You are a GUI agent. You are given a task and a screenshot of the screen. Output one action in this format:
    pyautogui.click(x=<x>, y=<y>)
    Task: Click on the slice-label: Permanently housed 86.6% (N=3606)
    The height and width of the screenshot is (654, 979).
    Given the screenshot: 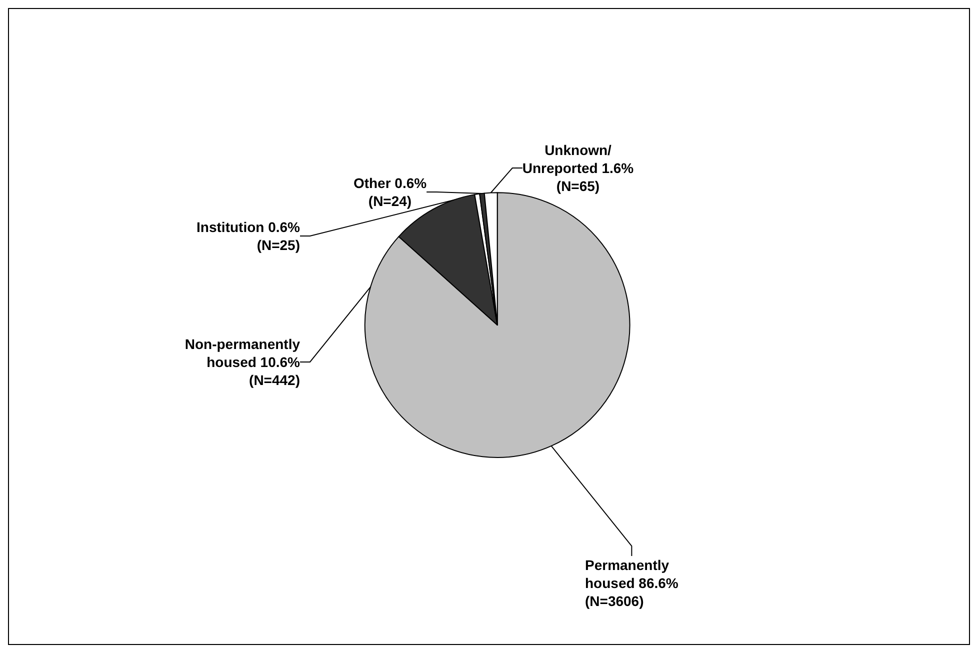 What is the action you would take?
    pyautogui.click(x=632, y=583)
    